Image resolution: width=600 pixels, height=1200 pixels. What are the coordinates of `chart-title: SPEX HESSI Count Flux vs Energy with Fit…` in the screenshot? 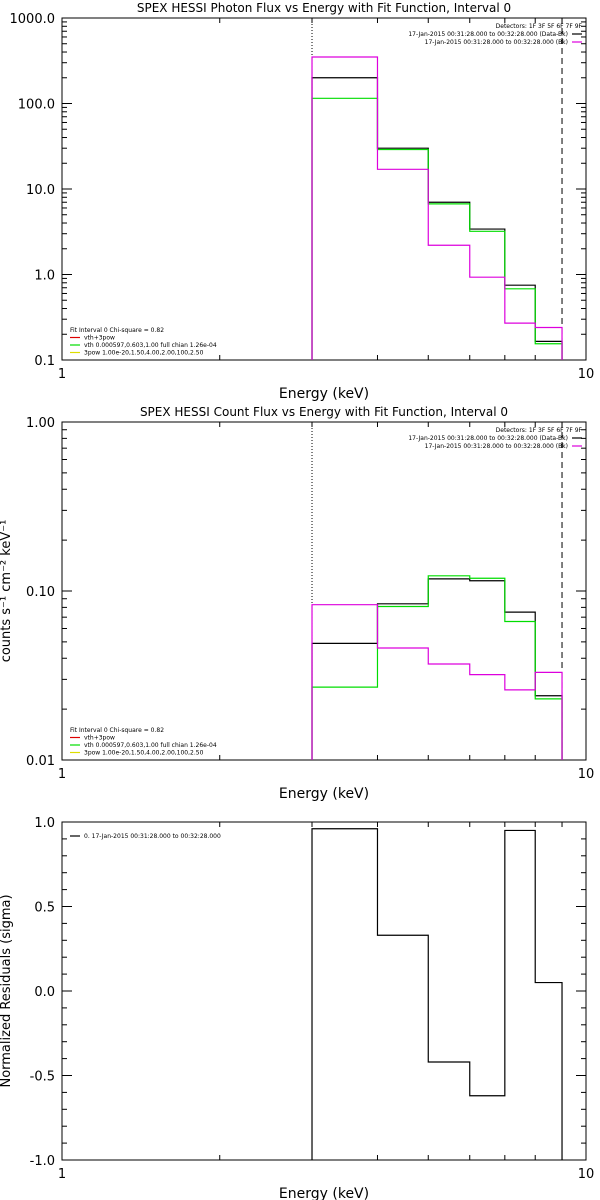 It's located at (324, 412).